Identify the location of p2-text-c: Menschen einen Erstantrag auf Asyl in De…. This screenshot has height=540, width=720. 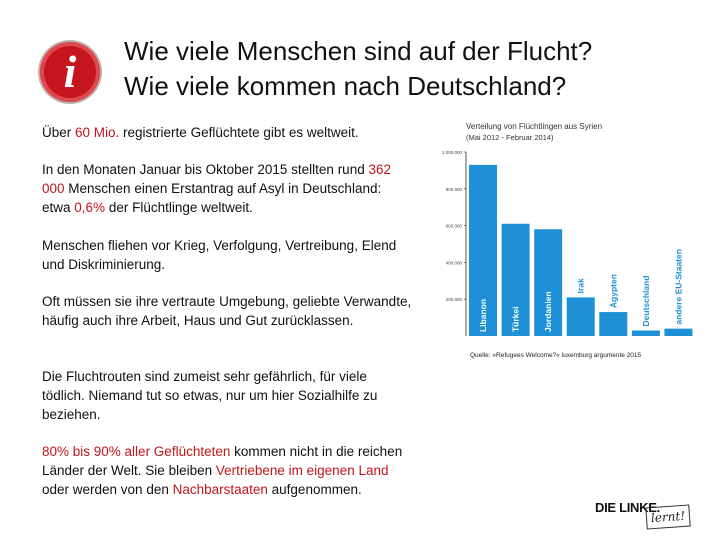
(212, 198).